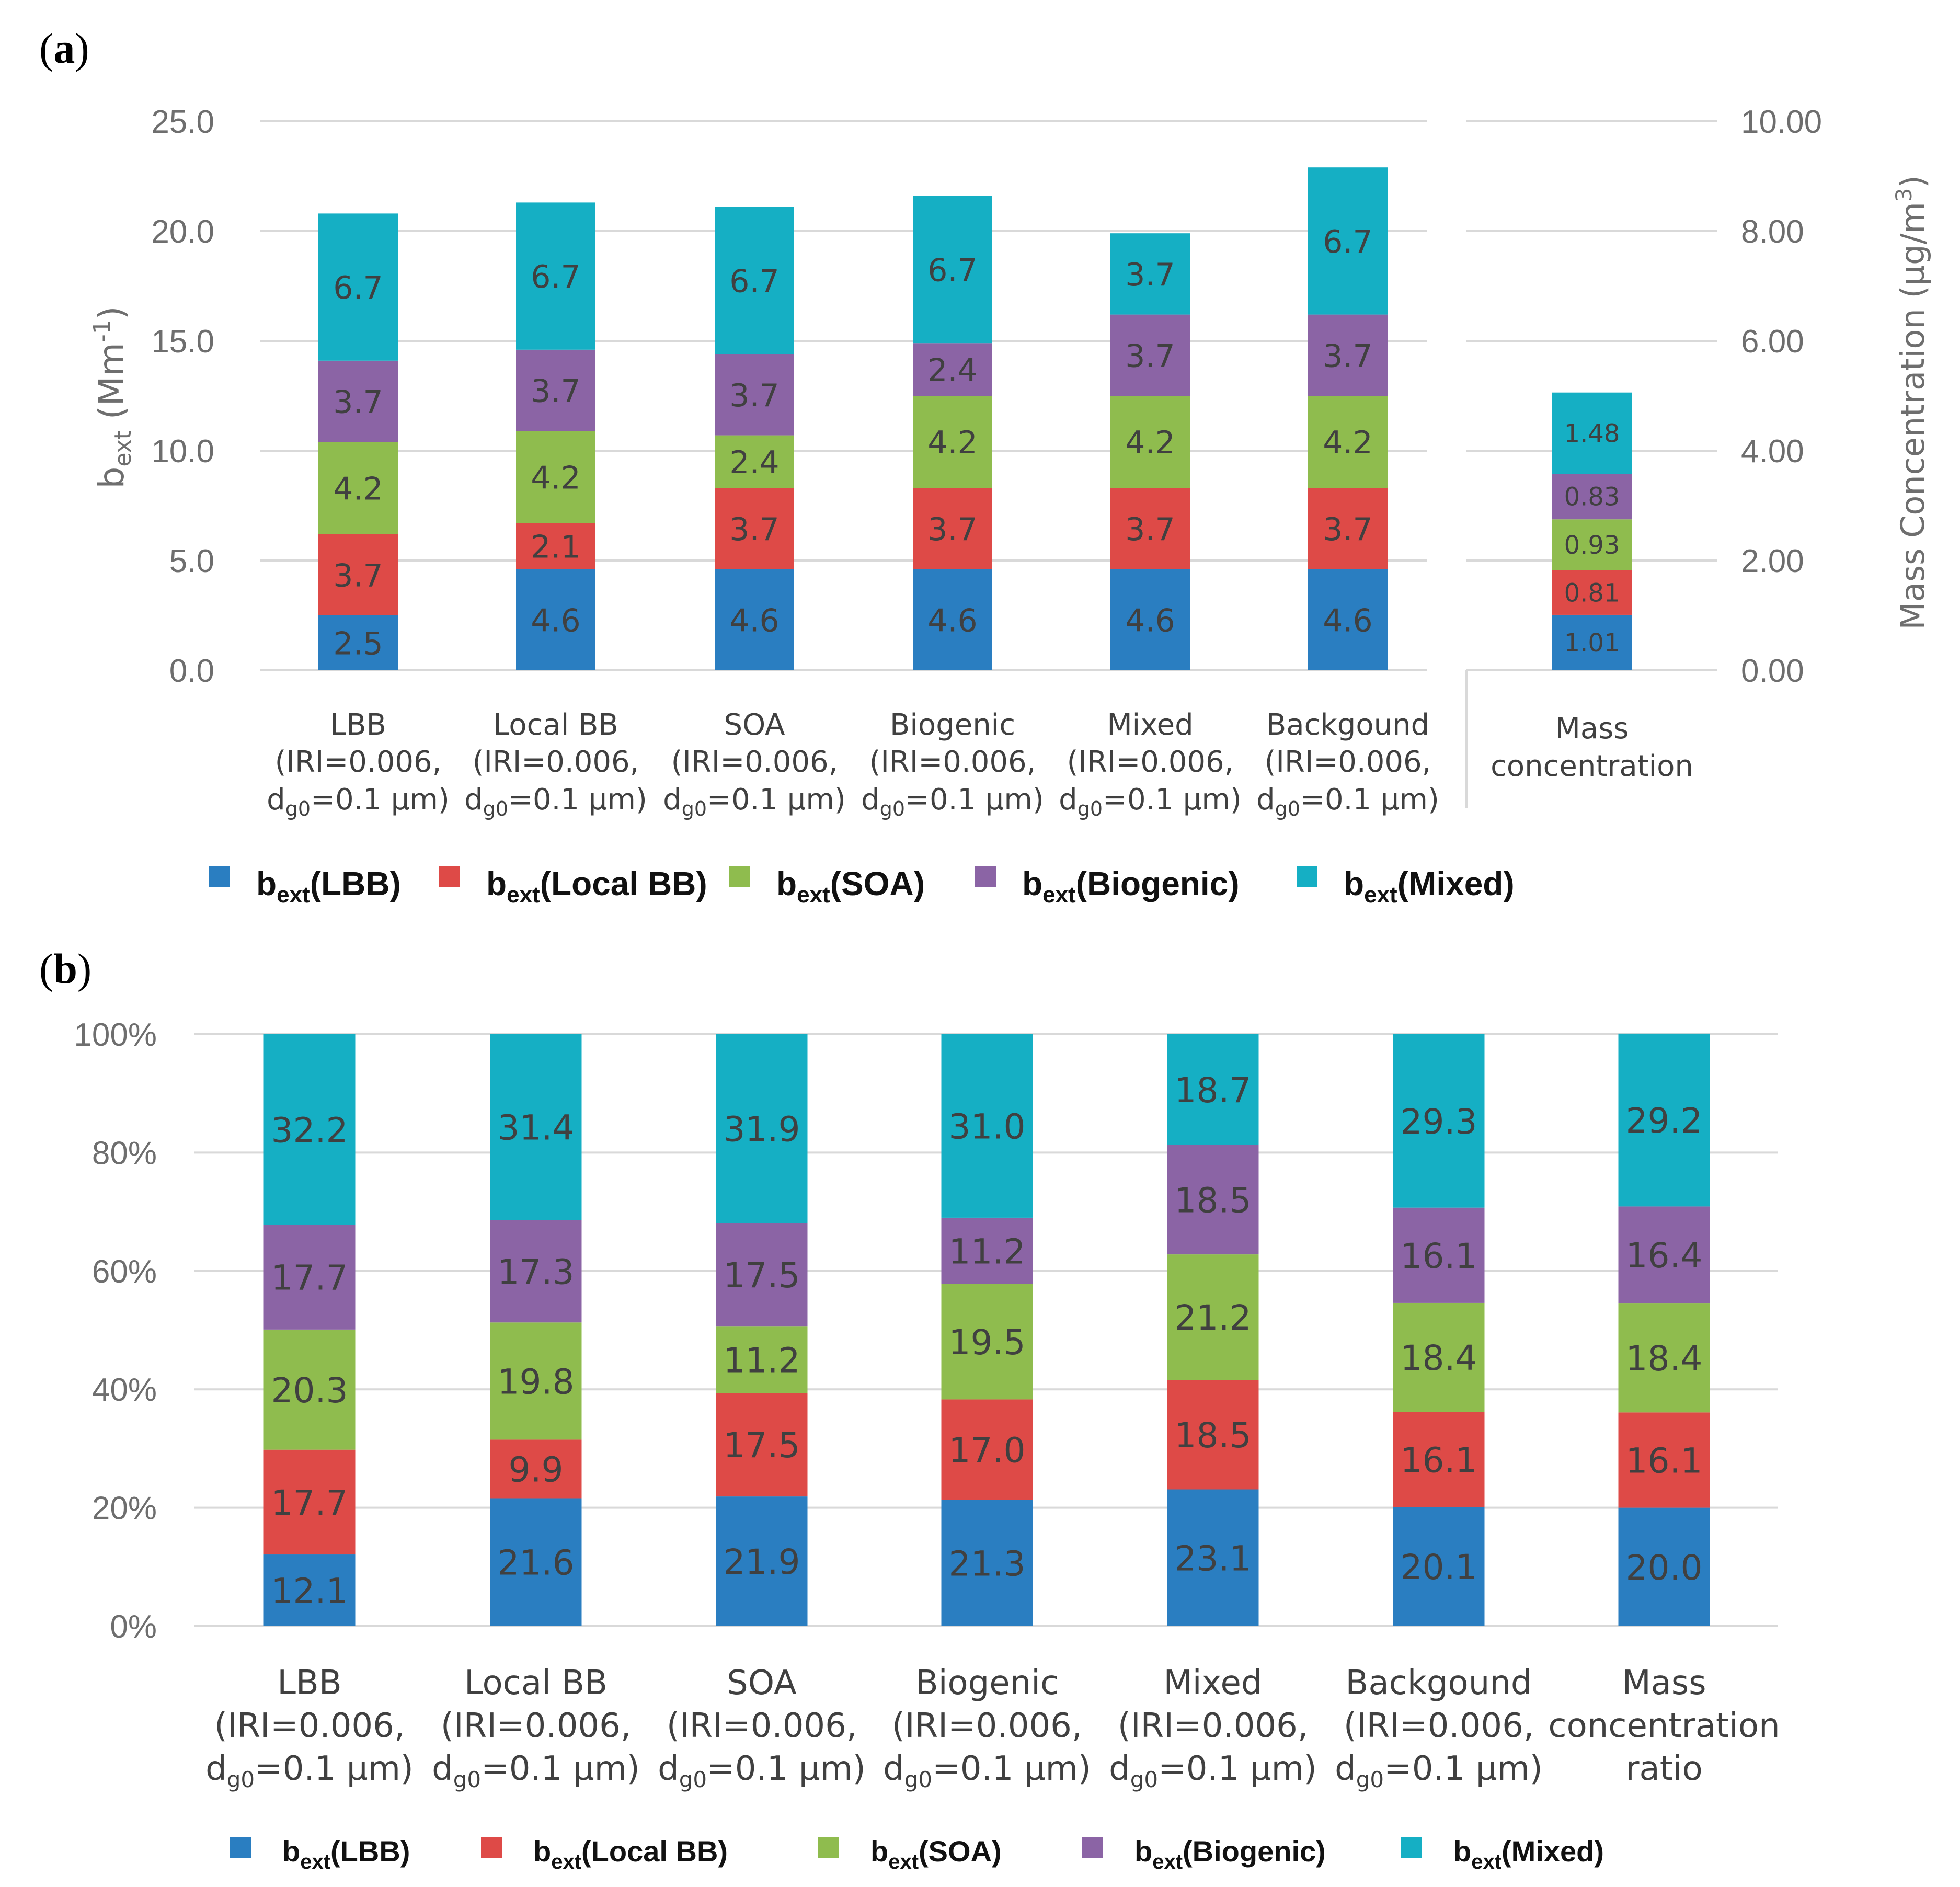  What do you see at coordinates (115, 1035) in the screenshot?
I see `y-tick-label: 100%` at bounding box center [115, 1035].